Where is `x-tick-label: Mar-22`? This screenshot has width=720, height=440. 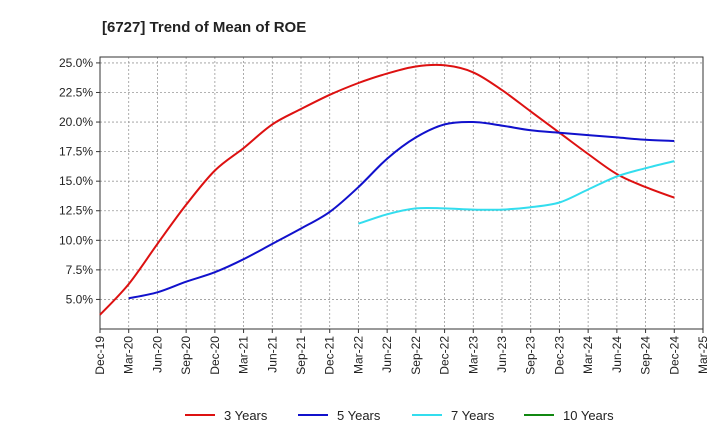 x-tick-label: Mar-22 is located at coordinates (358, 355).